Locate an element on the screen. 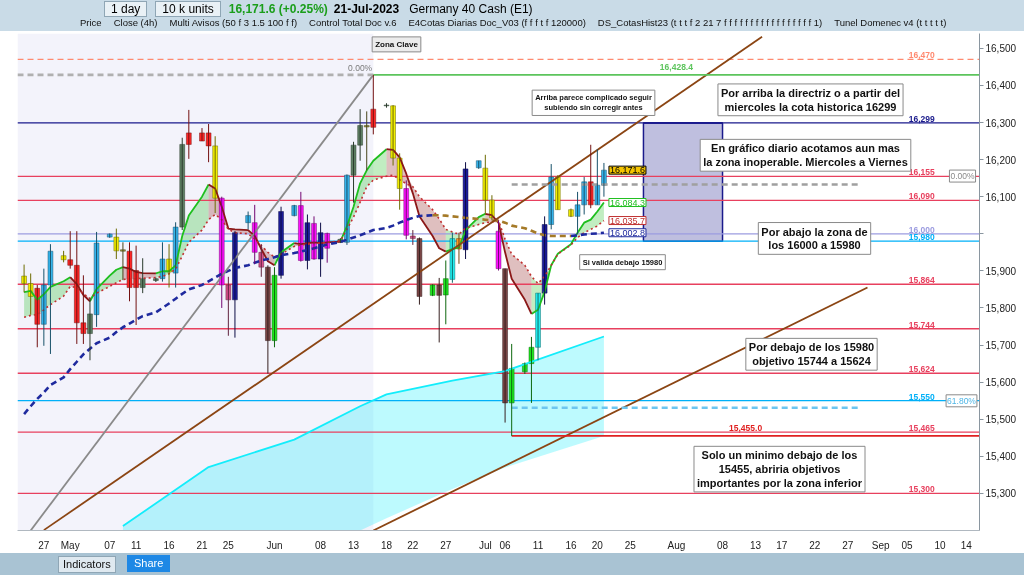 The height and width of the screenshot is (575, 1024). annotation: 61.80% is located at coordinates (962, 400).